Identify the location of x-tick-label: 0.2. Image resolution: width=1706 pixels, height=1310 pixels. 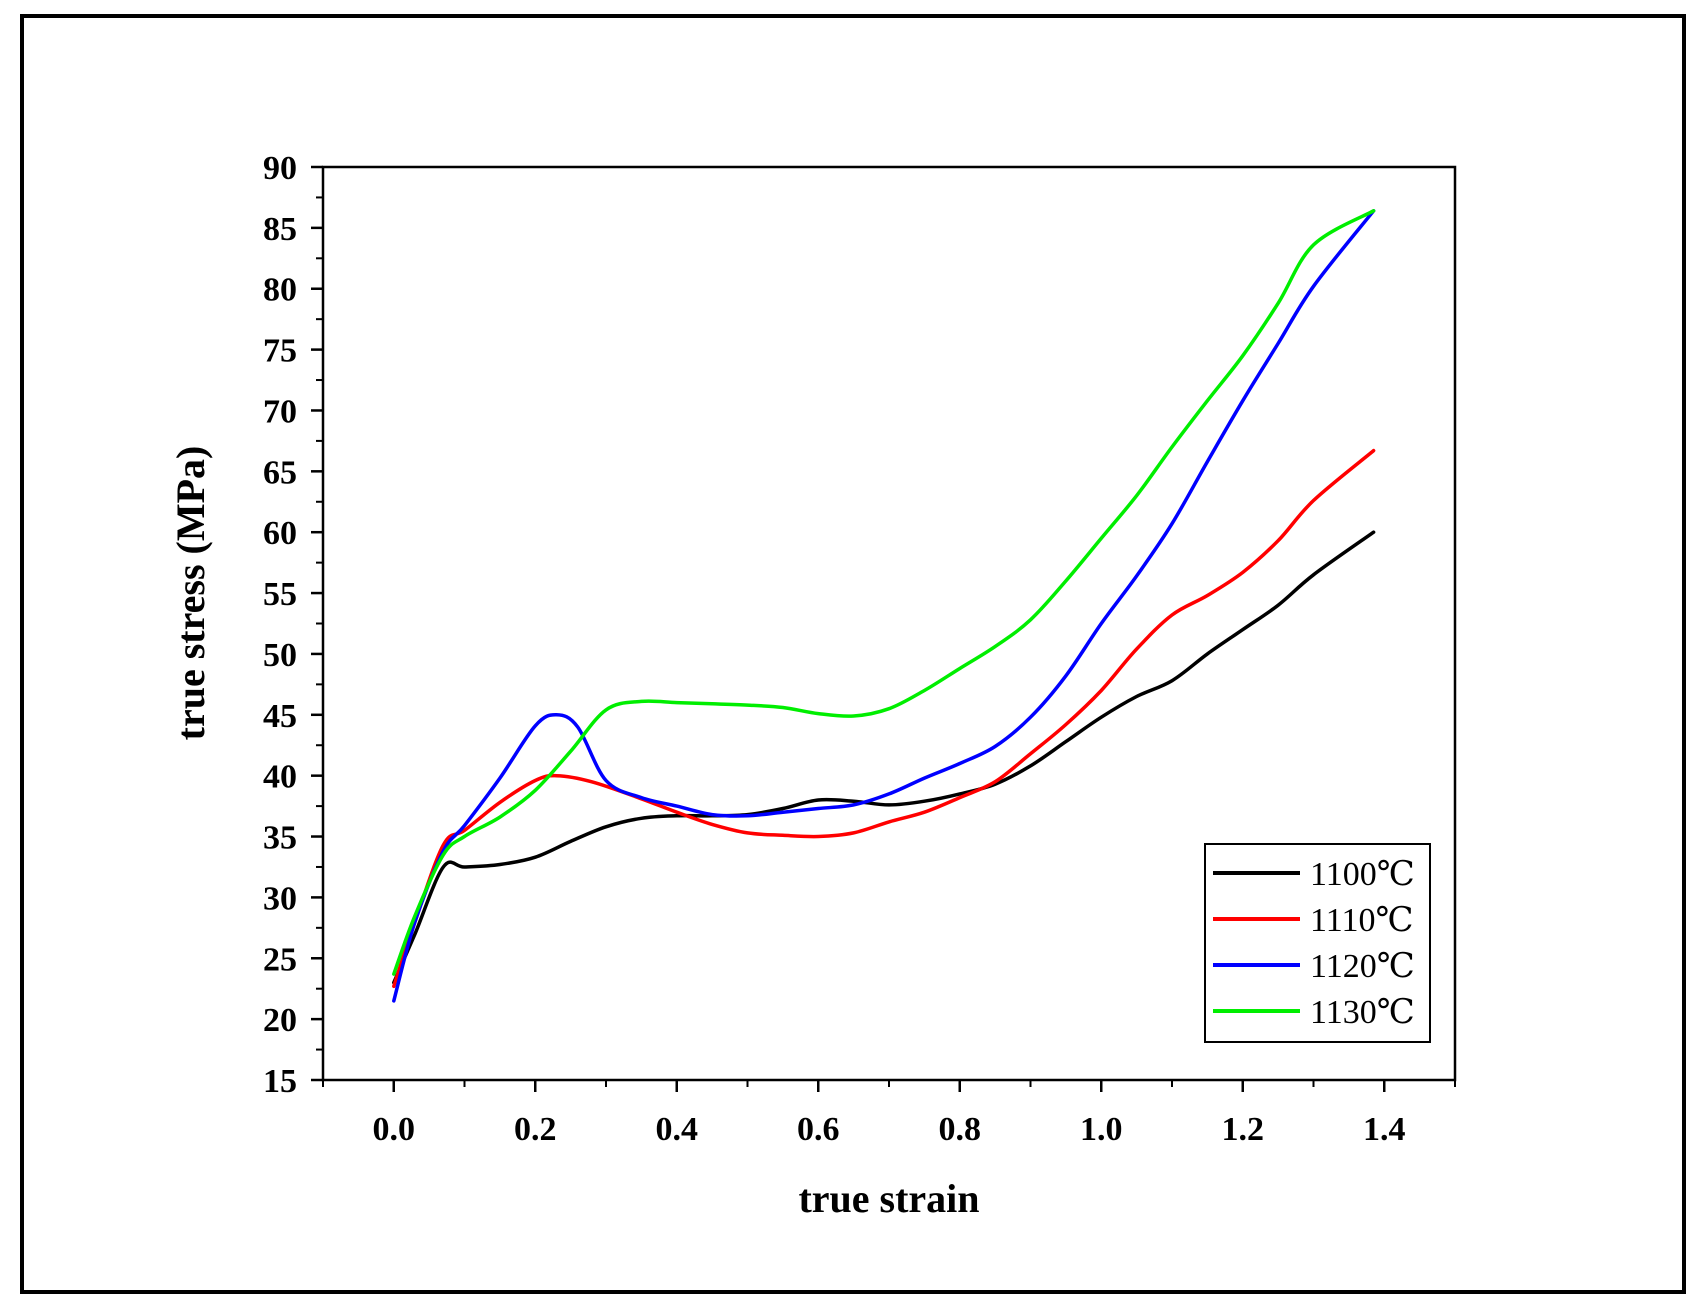
(535, 1129).